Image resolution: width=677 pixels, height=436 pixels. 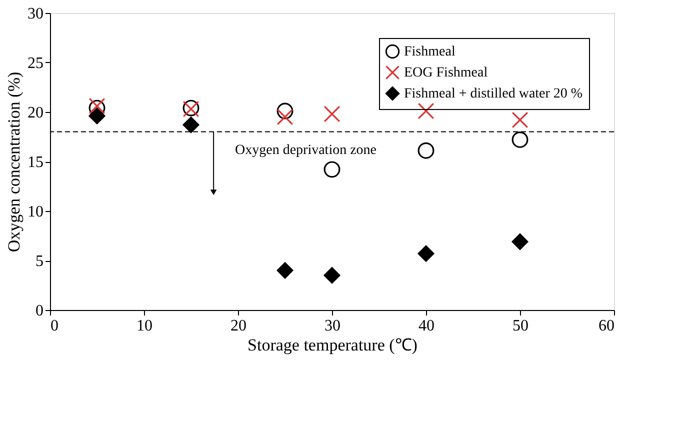 What do you see at coordinates (36, 14) in the screenshot?
I see `y-tick-label: 30` at bounding box center [36, 14].